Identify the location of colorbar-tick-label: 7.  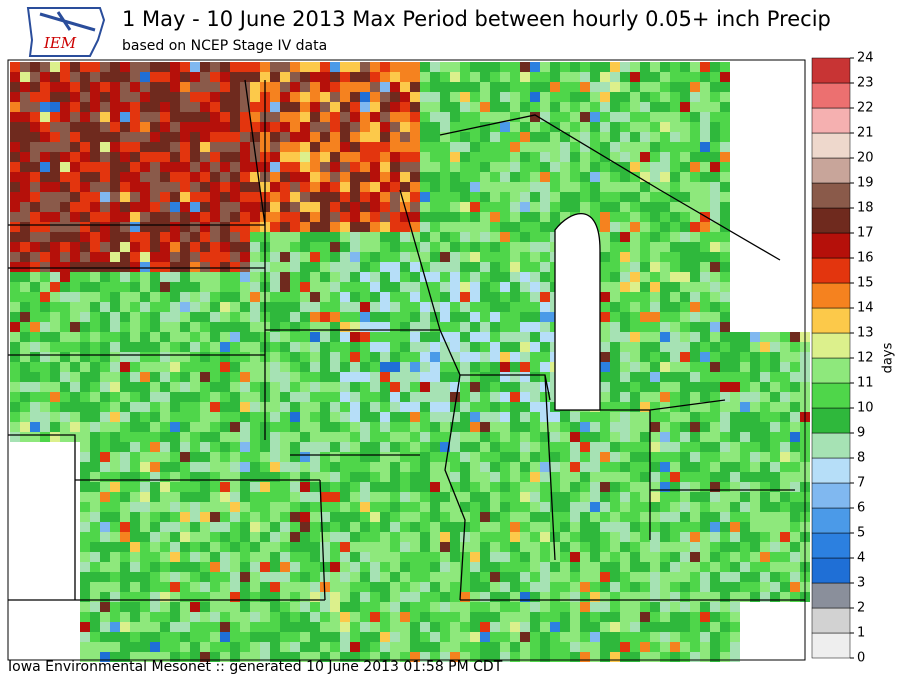
(861, 483).